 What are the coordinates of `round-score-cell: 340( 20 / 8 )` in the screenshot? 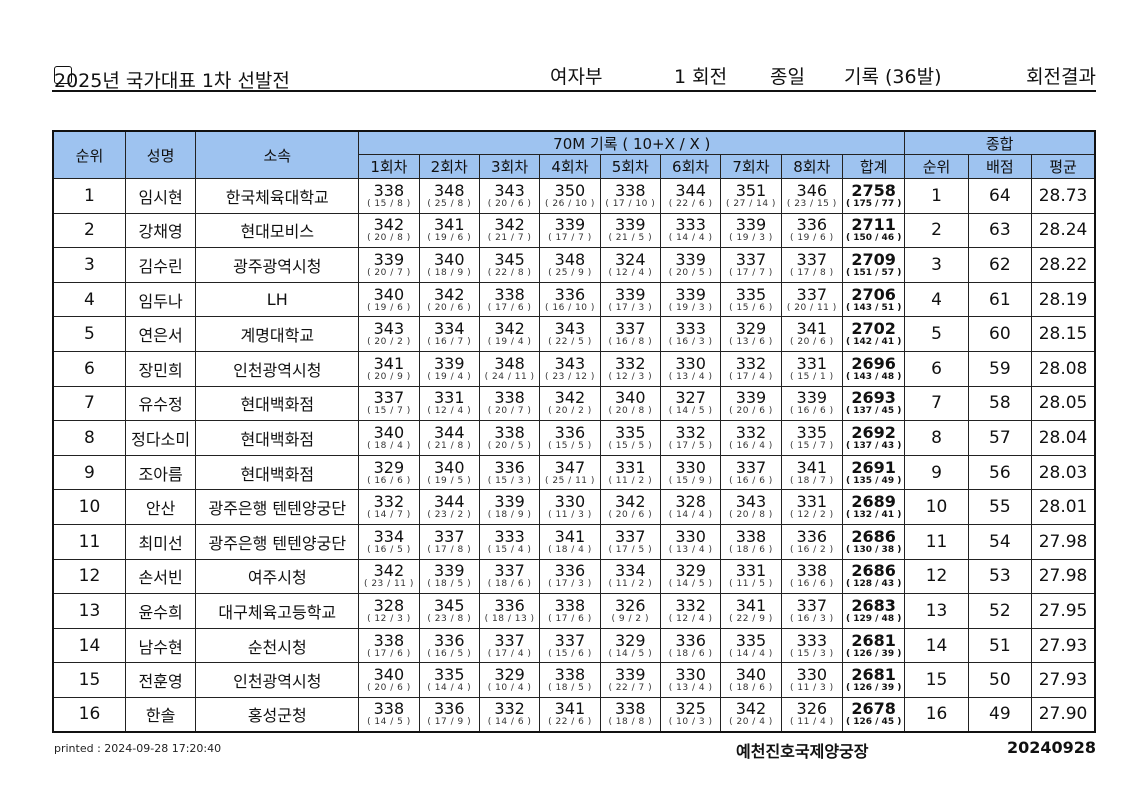 It's located at (630, 403).